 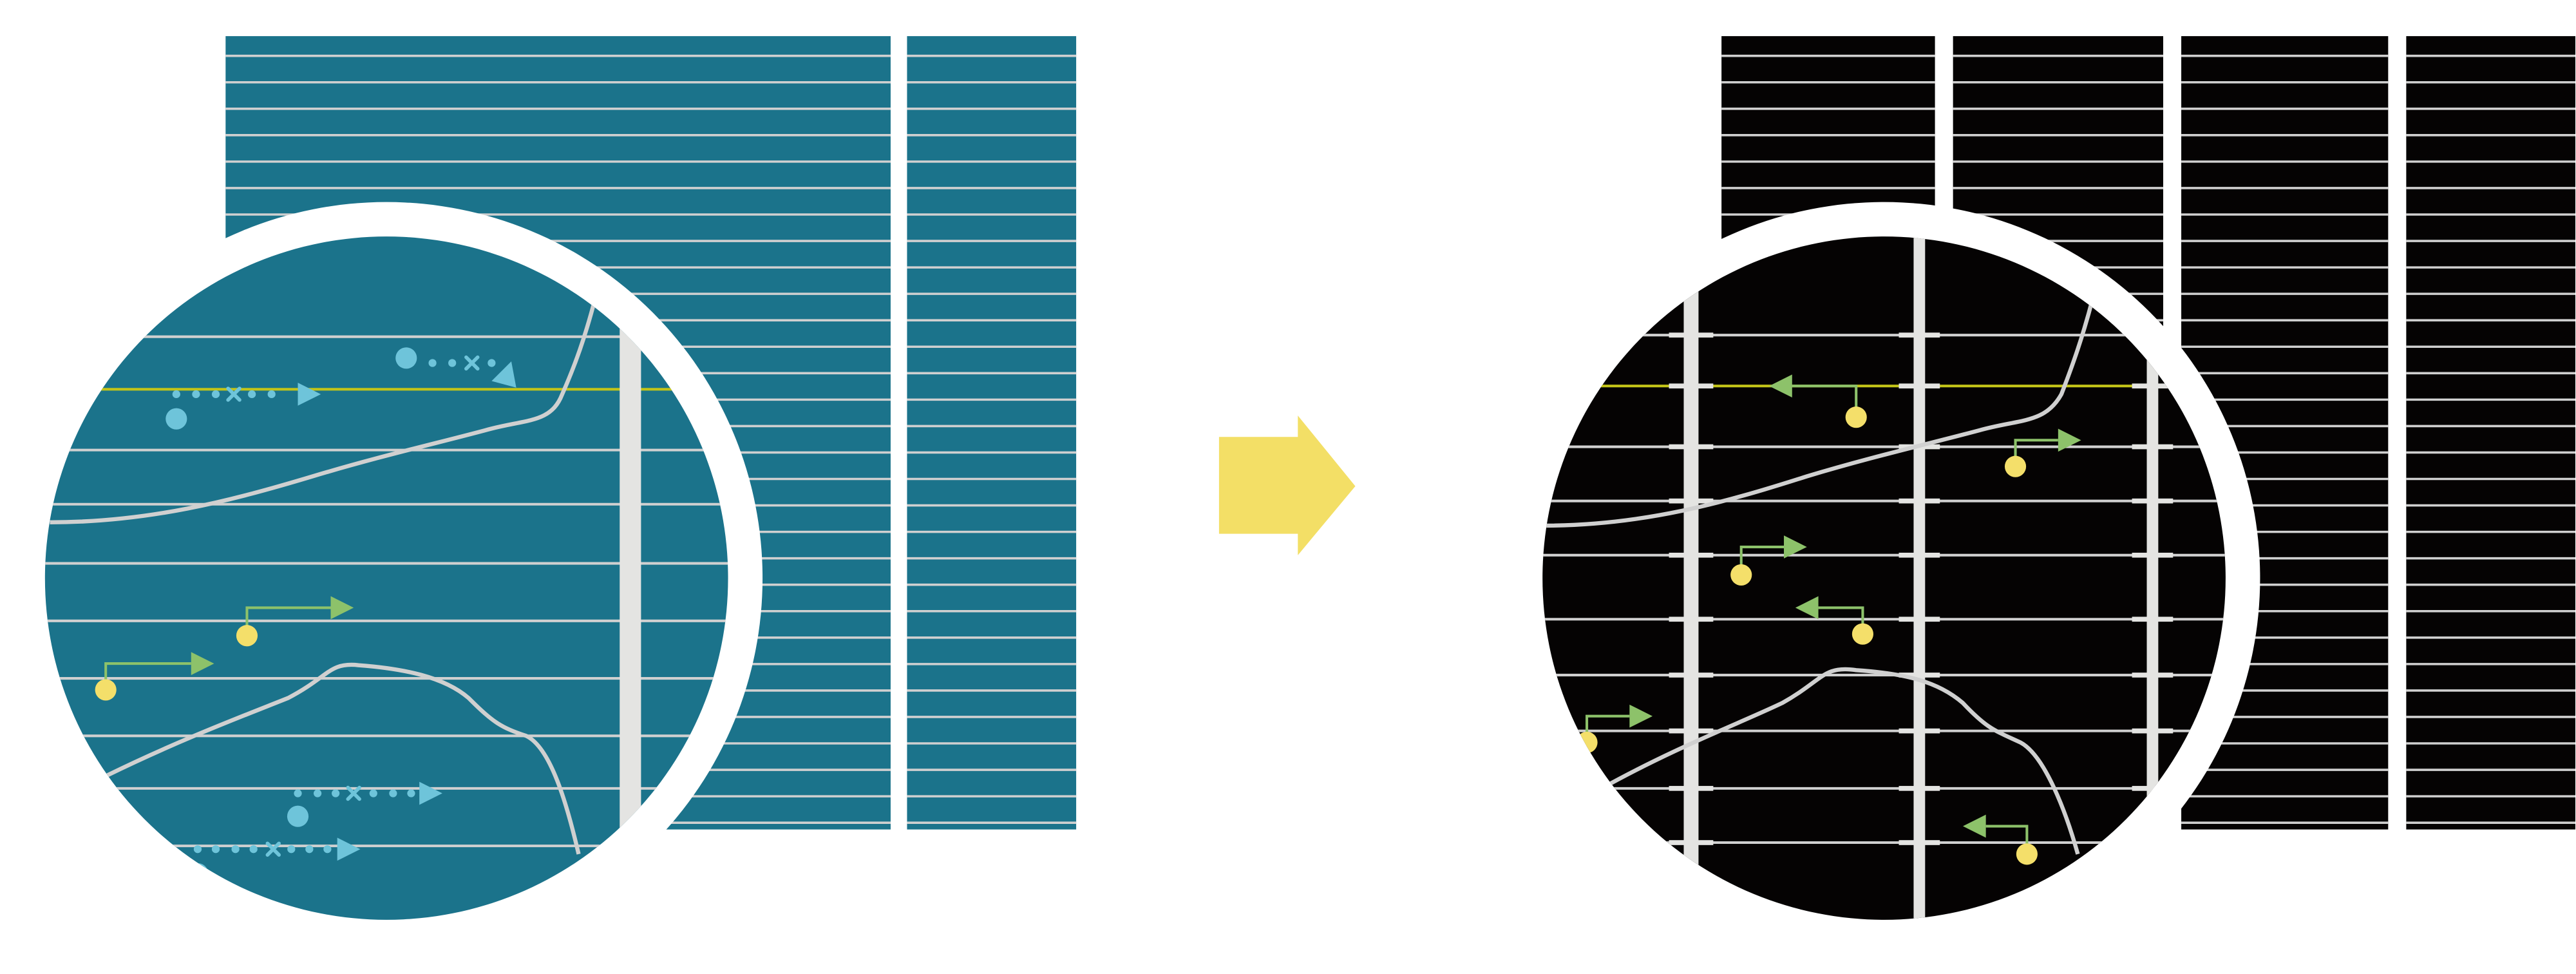 What do you see at coordinates (1287, 485) in the screenshot?
I see `arrow-right-icon` at bounding box center [1287, 485].